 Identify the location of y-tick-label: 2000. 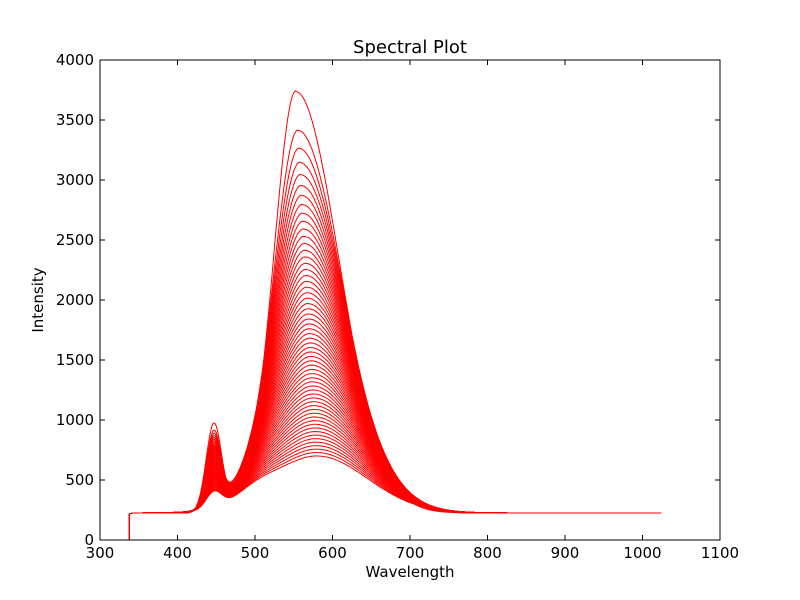
(75, 300).